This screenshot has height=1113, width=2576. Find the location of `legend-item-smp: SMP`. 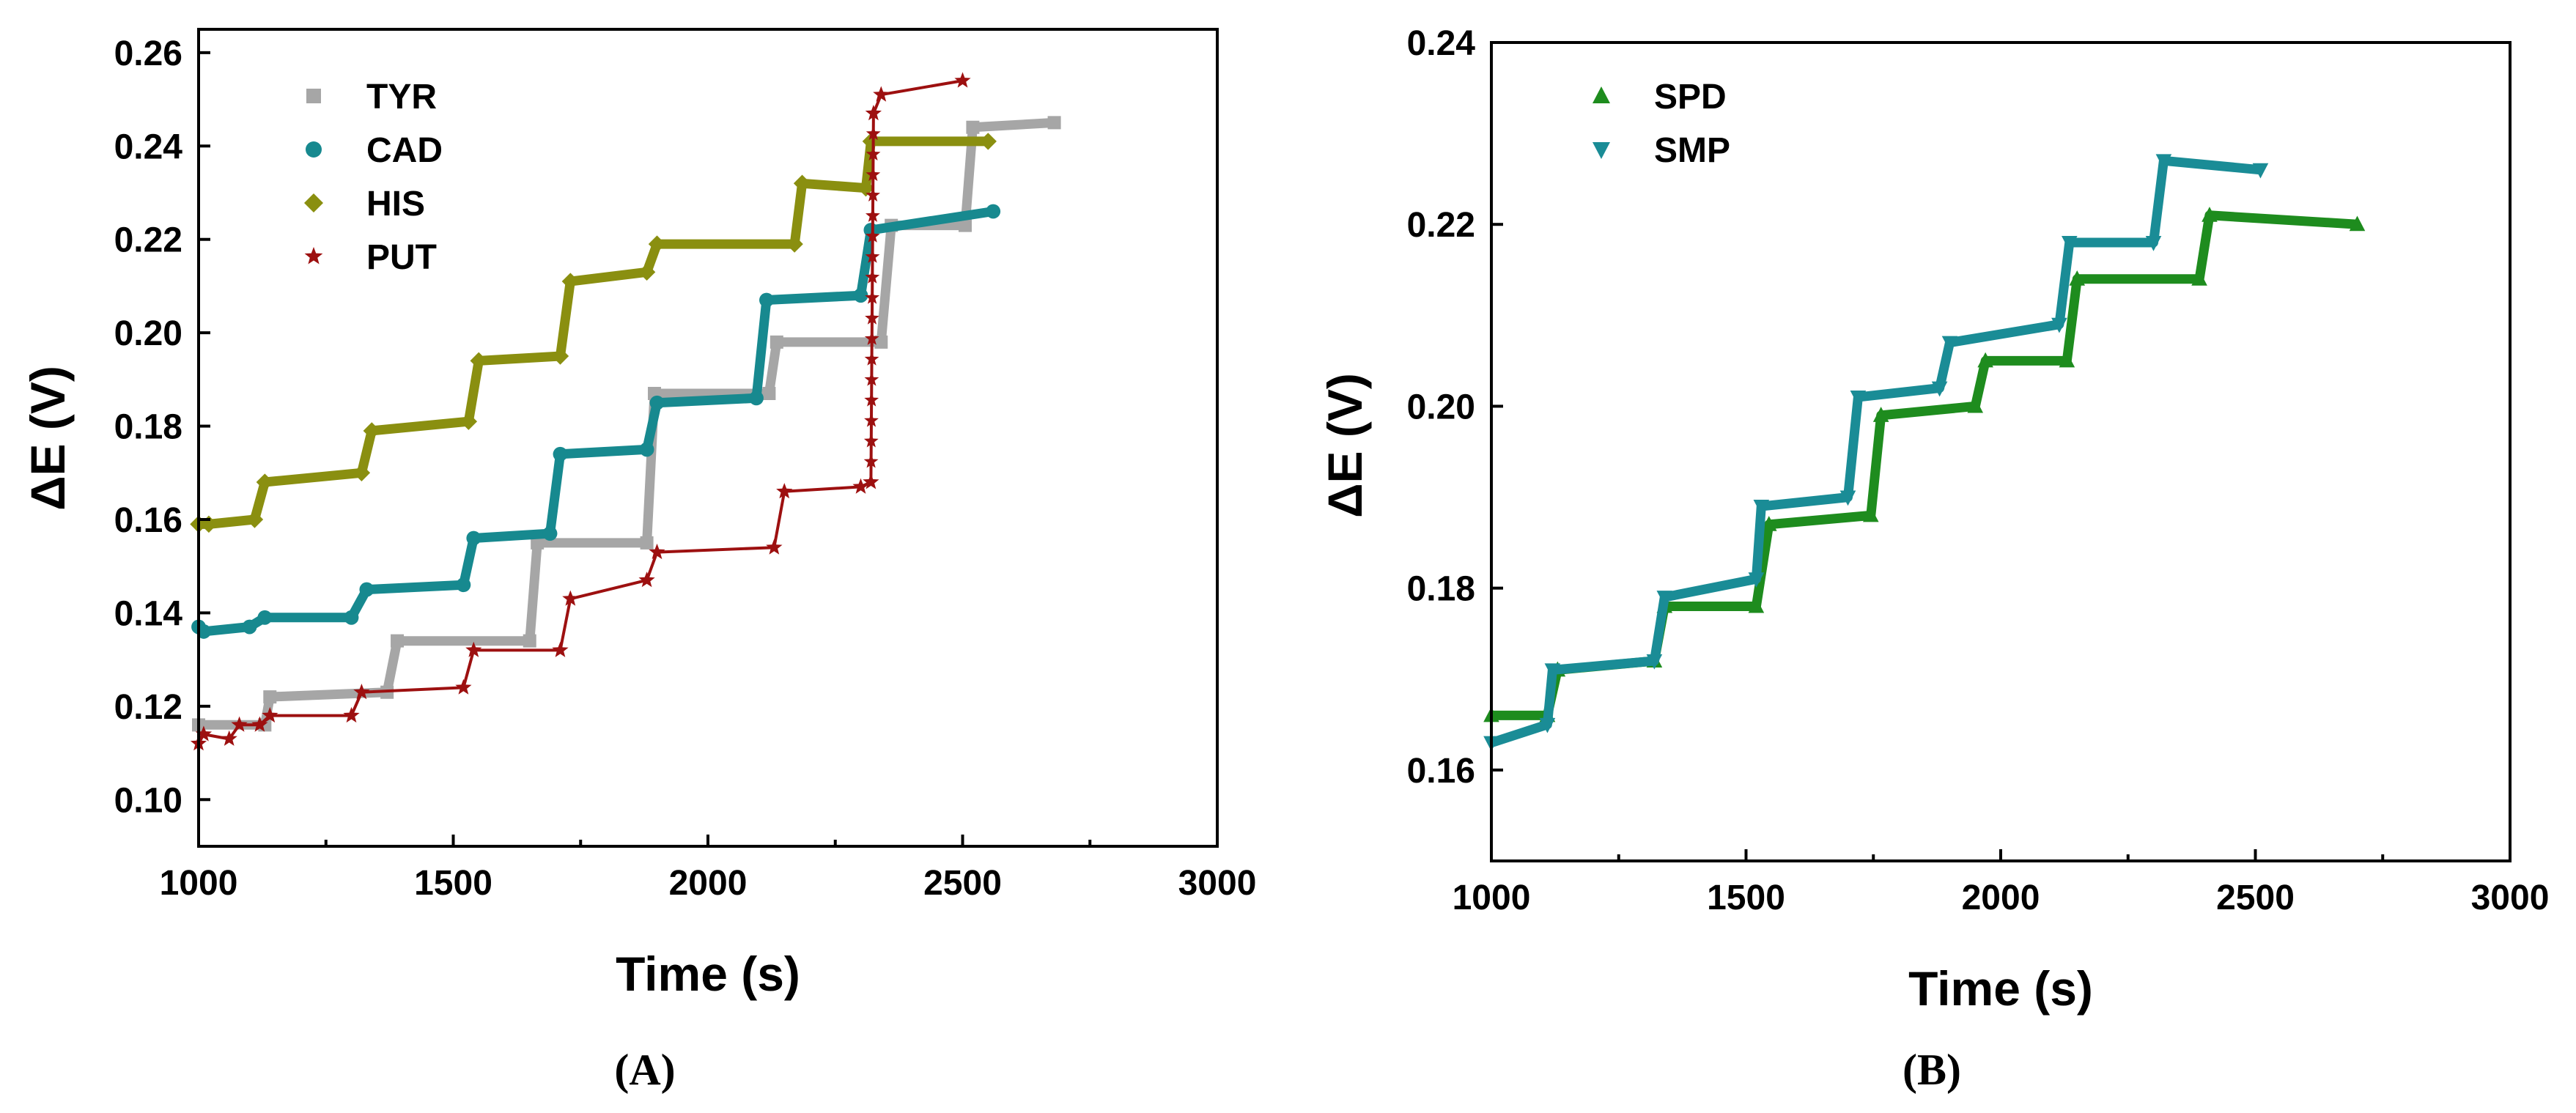

legend-item-smp: SMP is located at coordinates (1661, 150).